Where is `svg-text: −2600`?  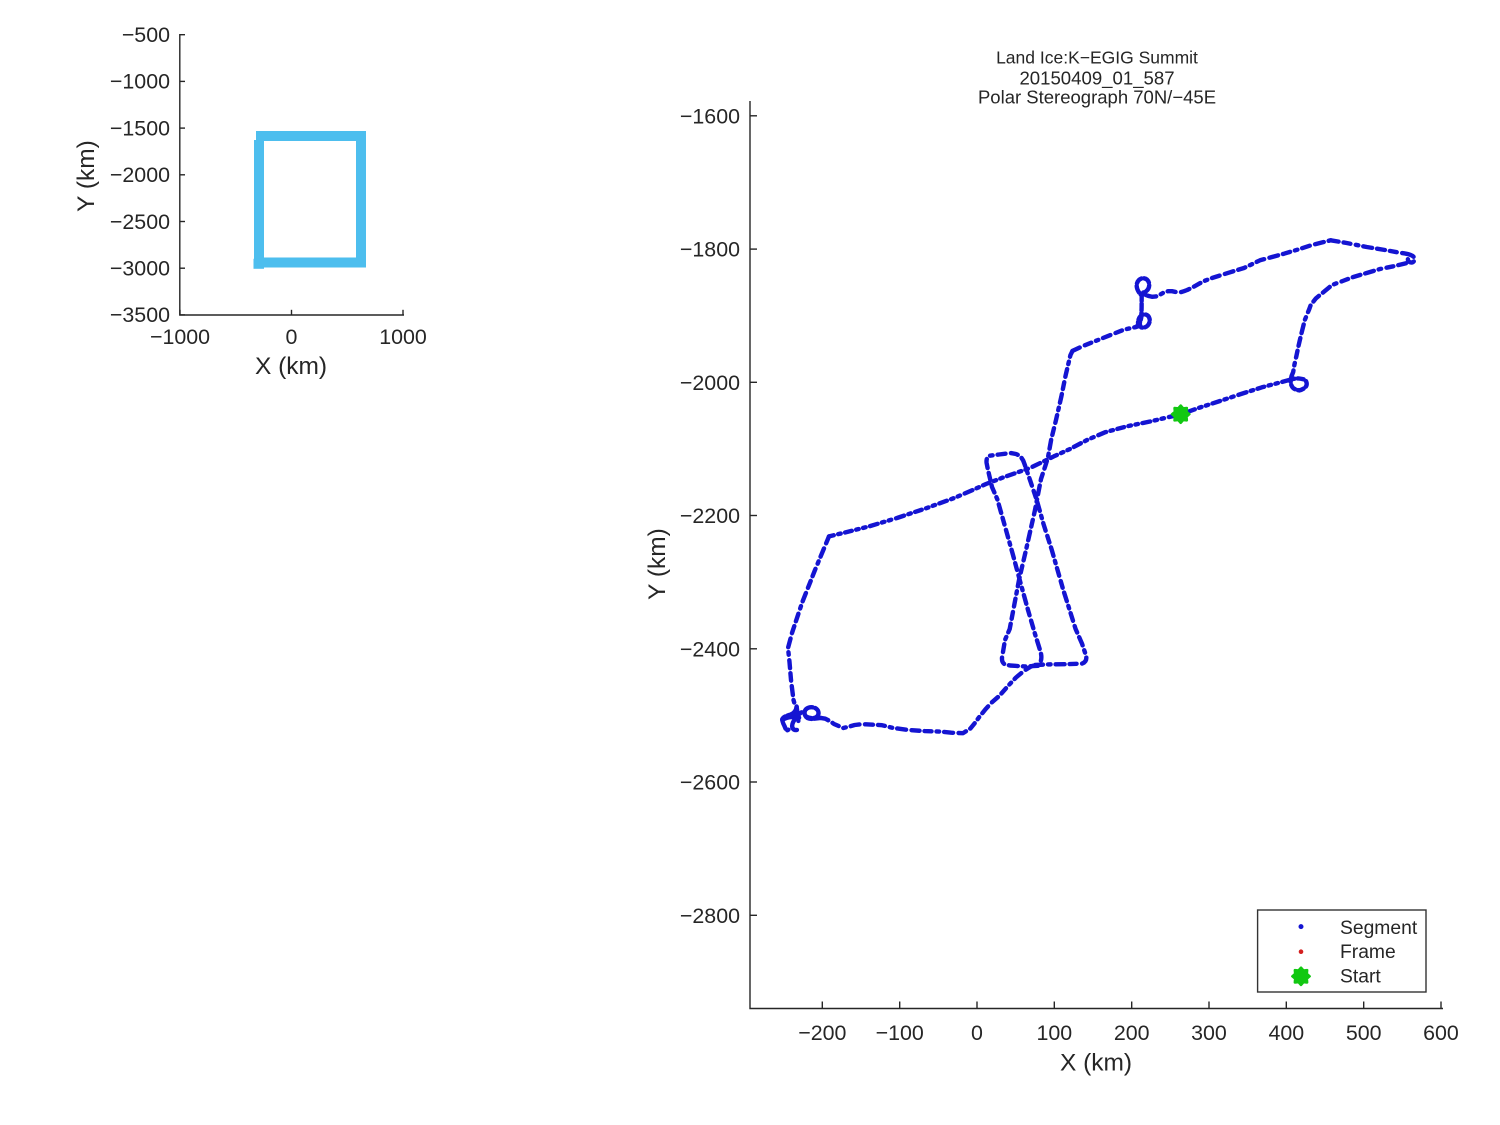 svg-text: −2600 is located at coordinates (710, 783).